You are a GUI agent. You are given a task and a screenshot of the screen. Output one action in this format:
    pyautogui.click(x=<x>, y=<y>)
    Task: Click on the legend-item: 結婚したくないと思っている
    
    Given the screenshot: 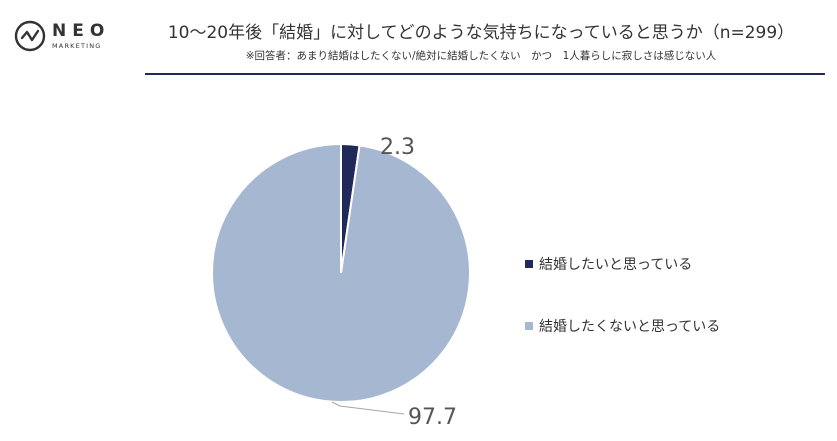 What is the action you would take?
    pyautogui.click(x=622, y=326)
    